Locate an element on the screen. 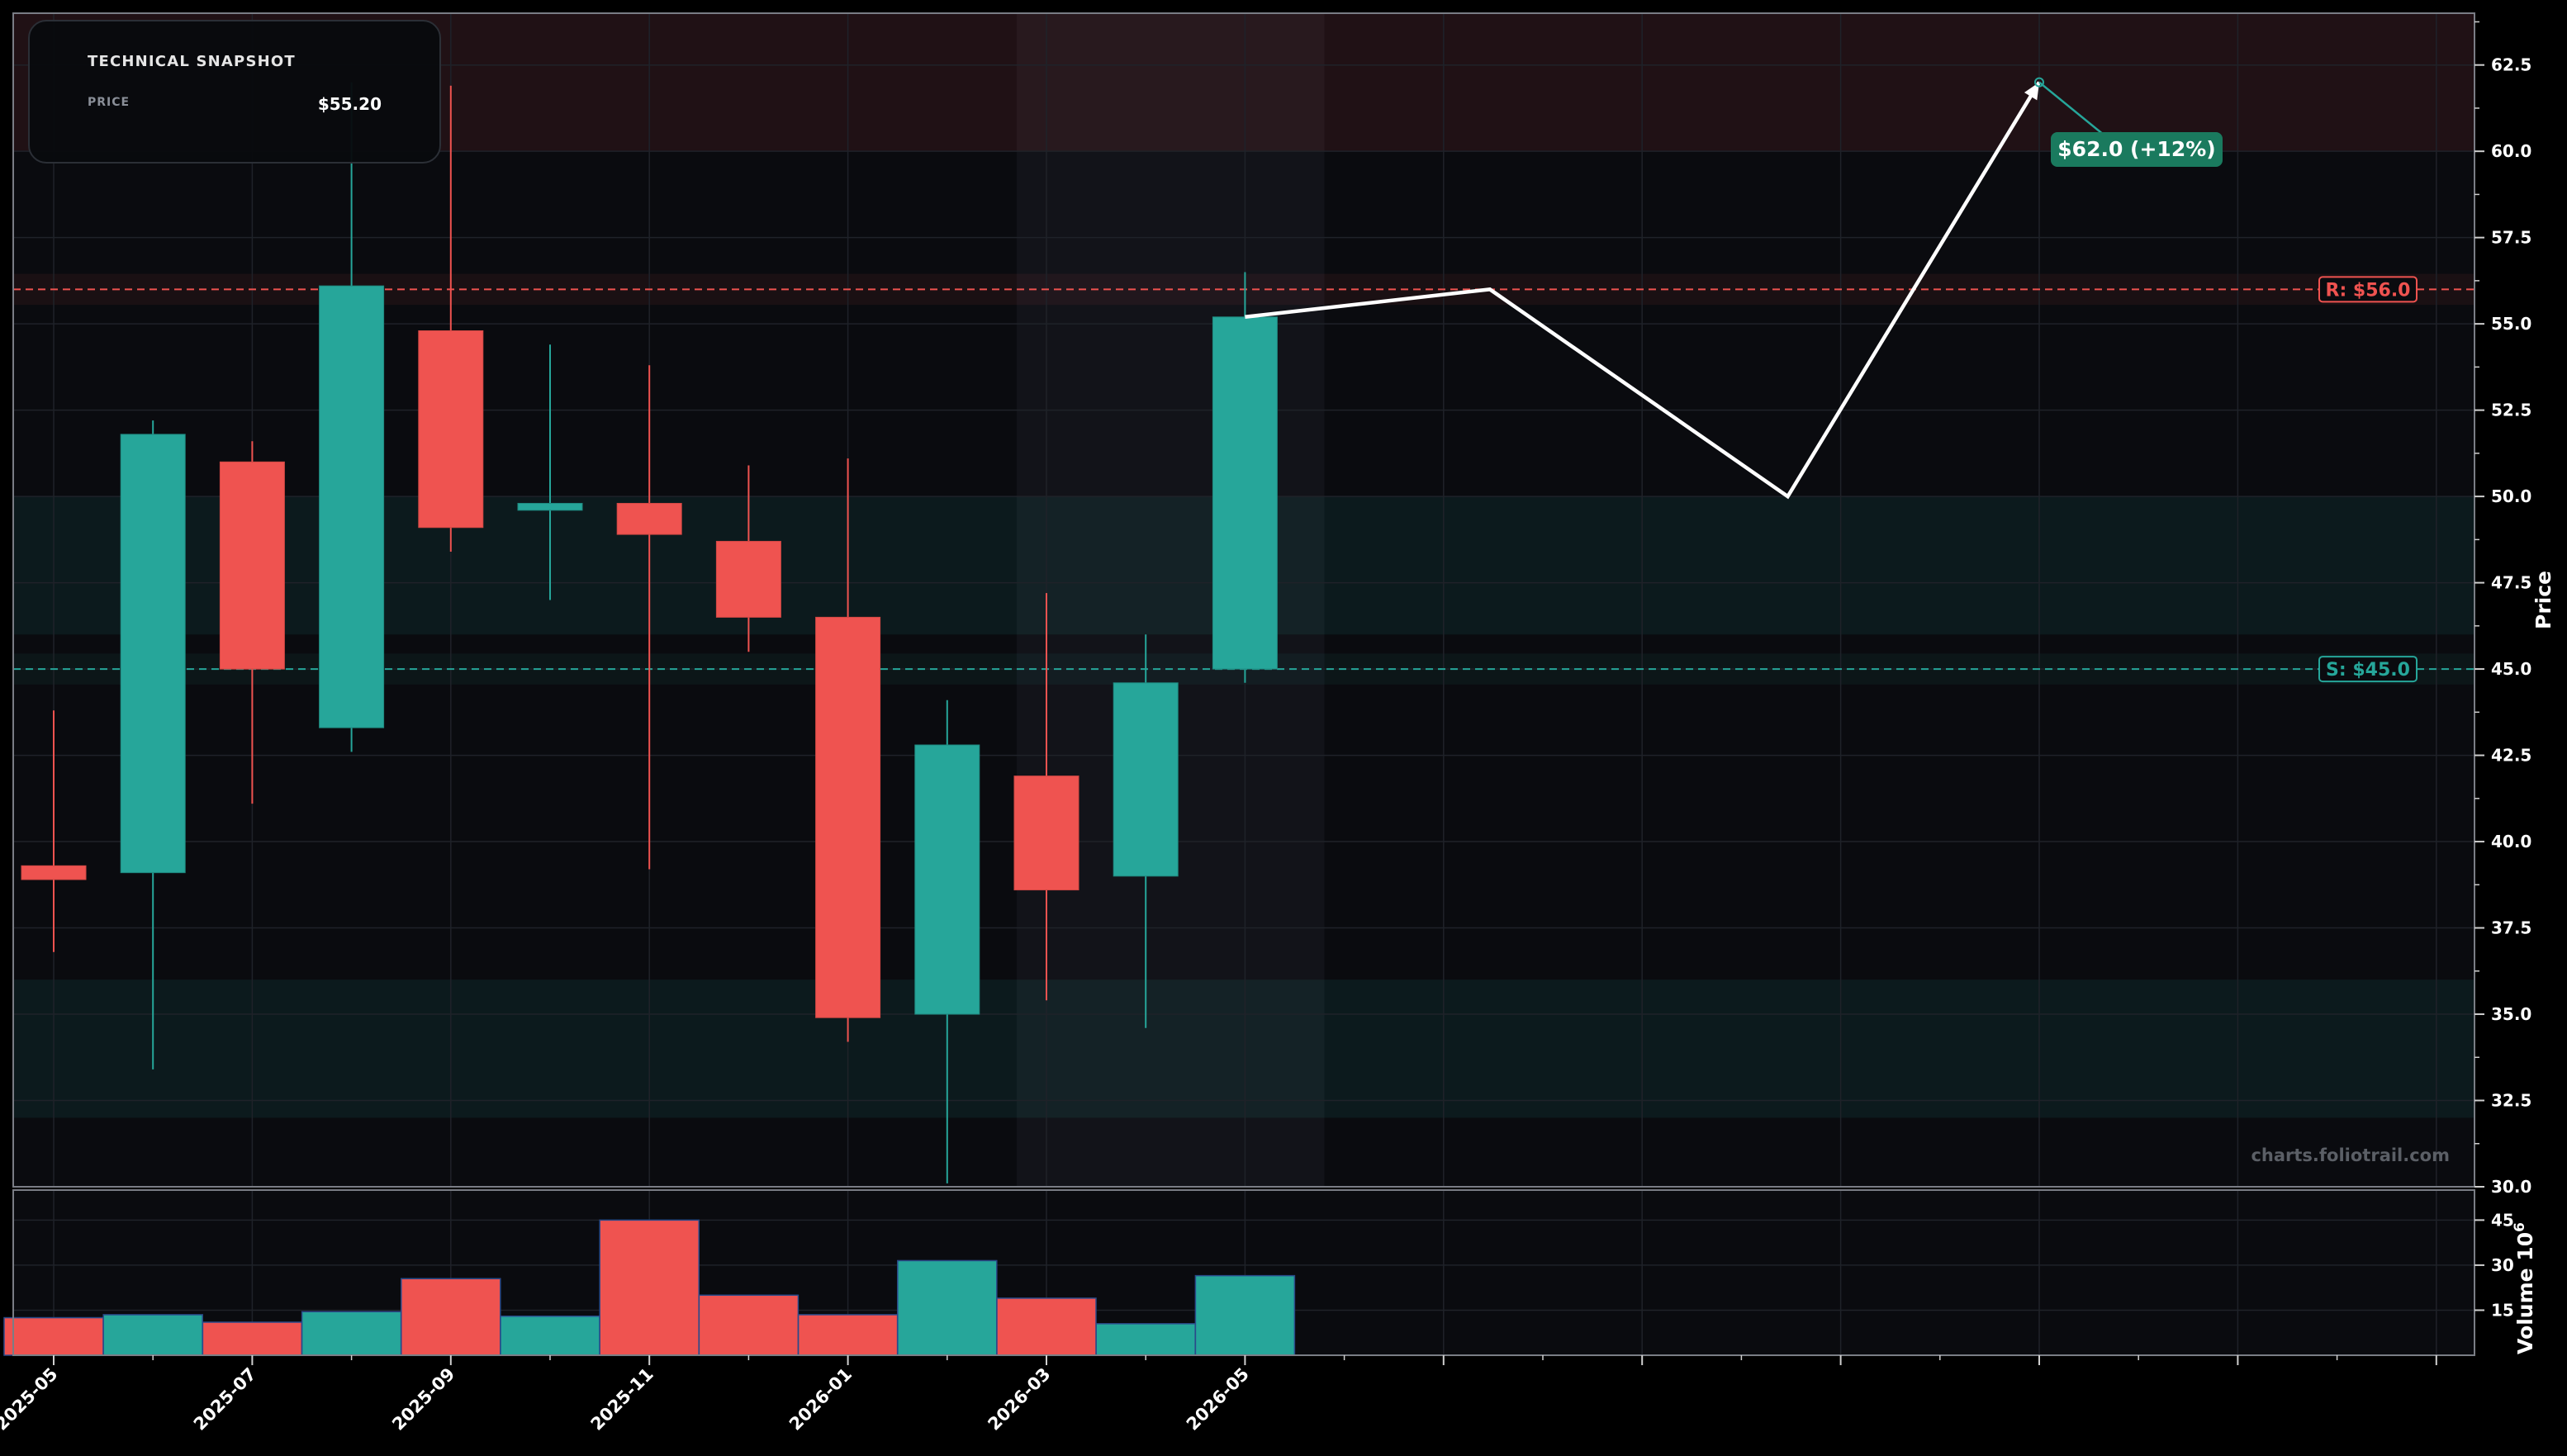  volume-tick-label: 30 is located at coordinates (2502, 1265).